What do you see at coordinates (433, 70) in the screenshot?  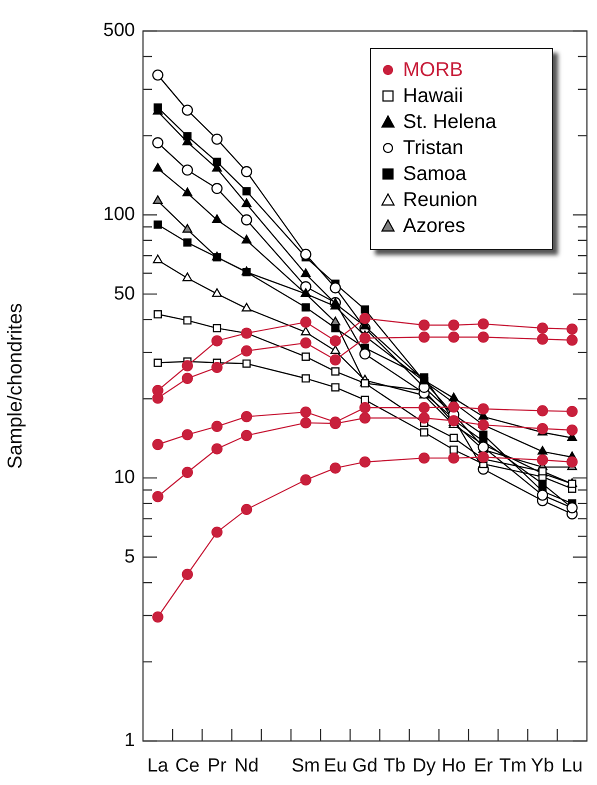 I see `legend-label: MORB` at bounding box center [433, 70].